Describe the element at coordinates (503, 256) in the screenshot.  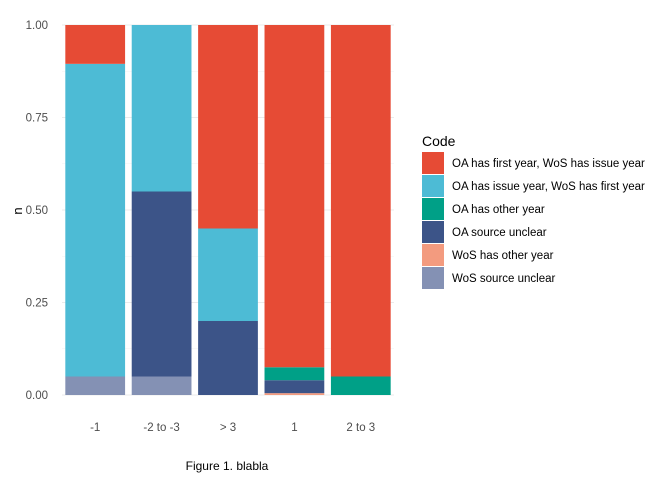
I see `legend-label: WoS has other year` at that location.